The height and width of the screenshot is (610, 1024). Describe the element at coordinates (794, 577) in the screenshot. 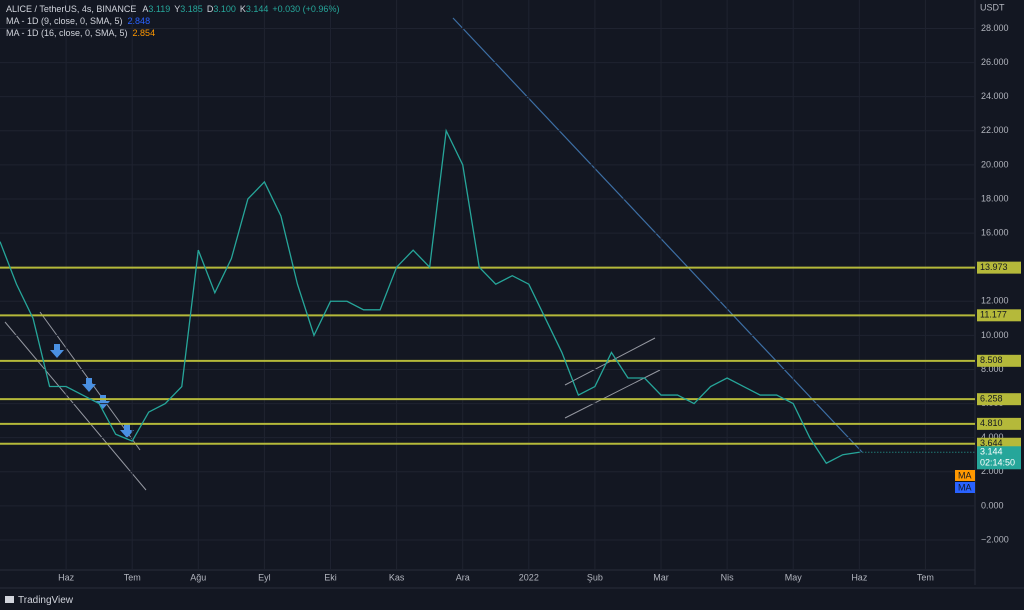

I see `x-tick-label: May` at that location.